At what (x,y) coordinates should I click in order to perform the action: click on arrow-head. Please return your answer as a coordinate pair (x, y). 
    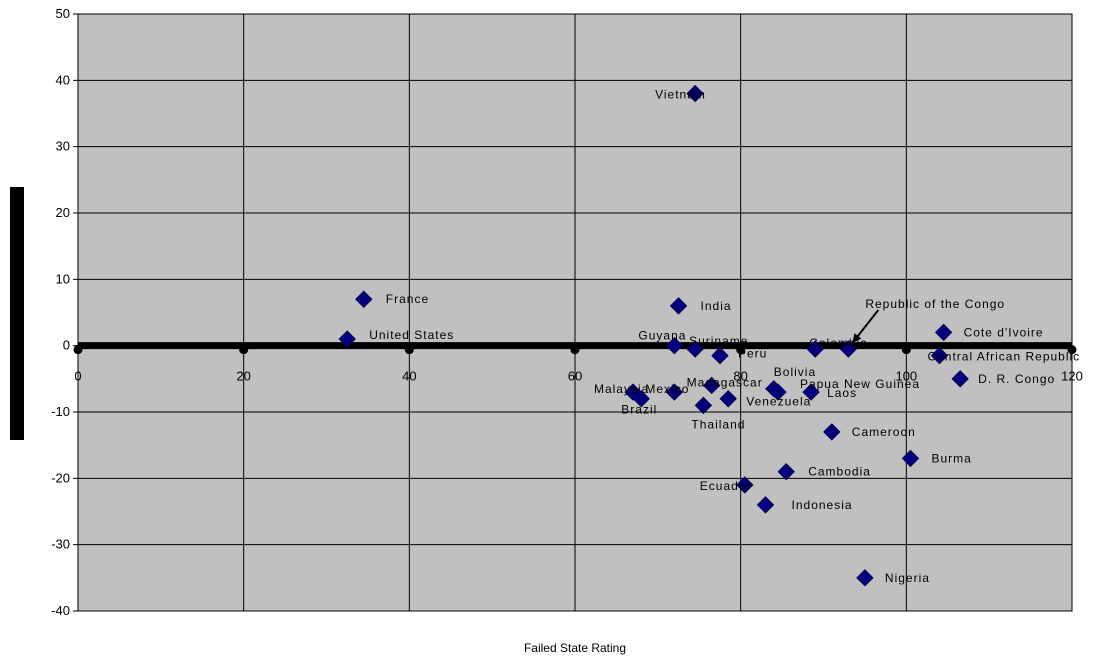
    Looking at the image, I should click on (857, 338).